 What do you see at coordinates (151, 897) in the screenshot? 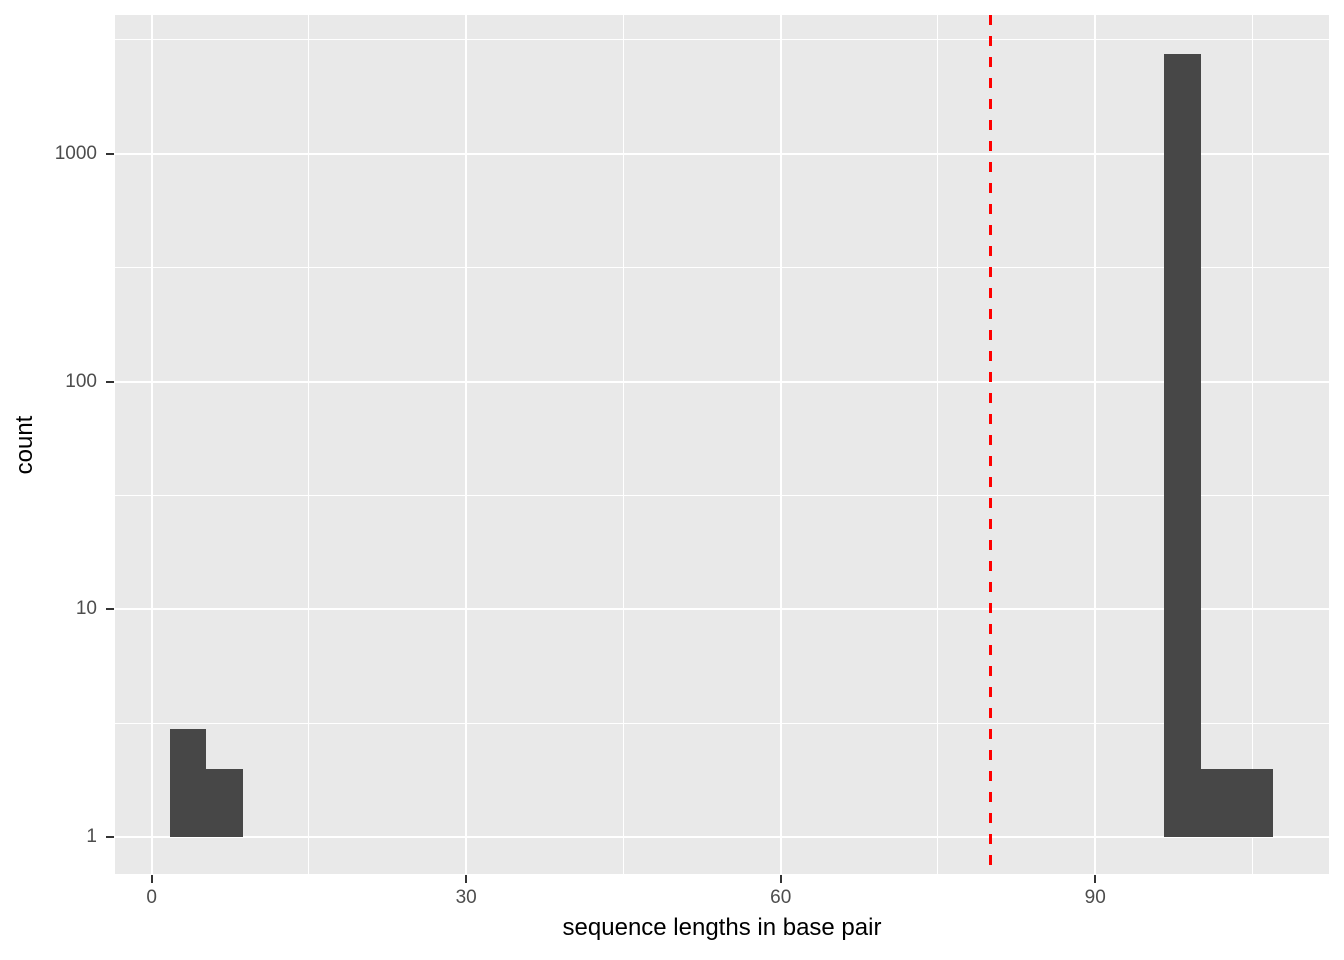
I see `x-tick-label: 0` at bounding box center [151, 897].